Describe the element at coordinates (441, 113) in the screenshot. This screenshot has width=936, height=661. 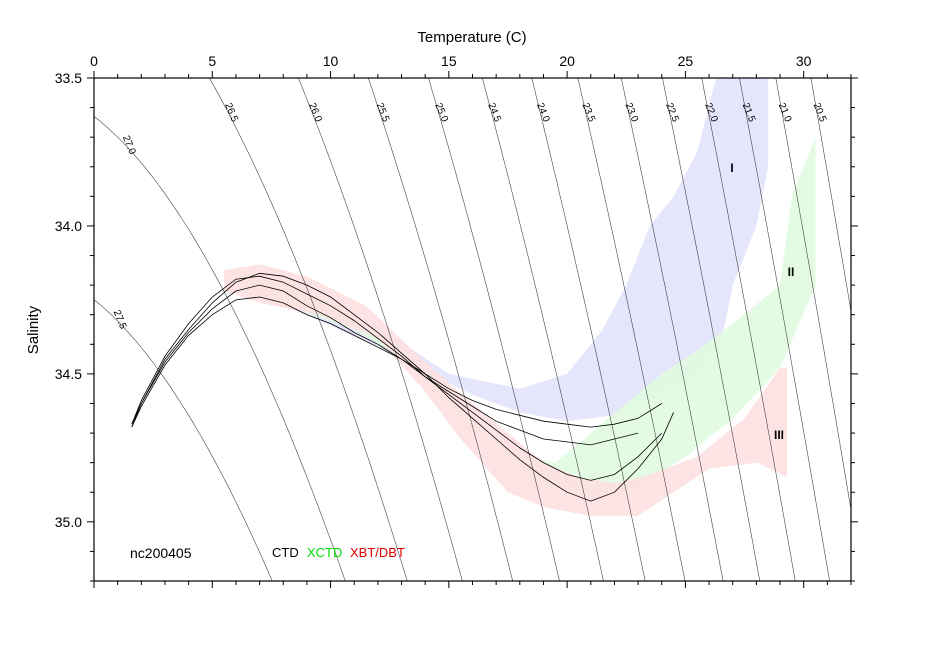
I see `isopycnal-label-25.0: 25.0` at that location.